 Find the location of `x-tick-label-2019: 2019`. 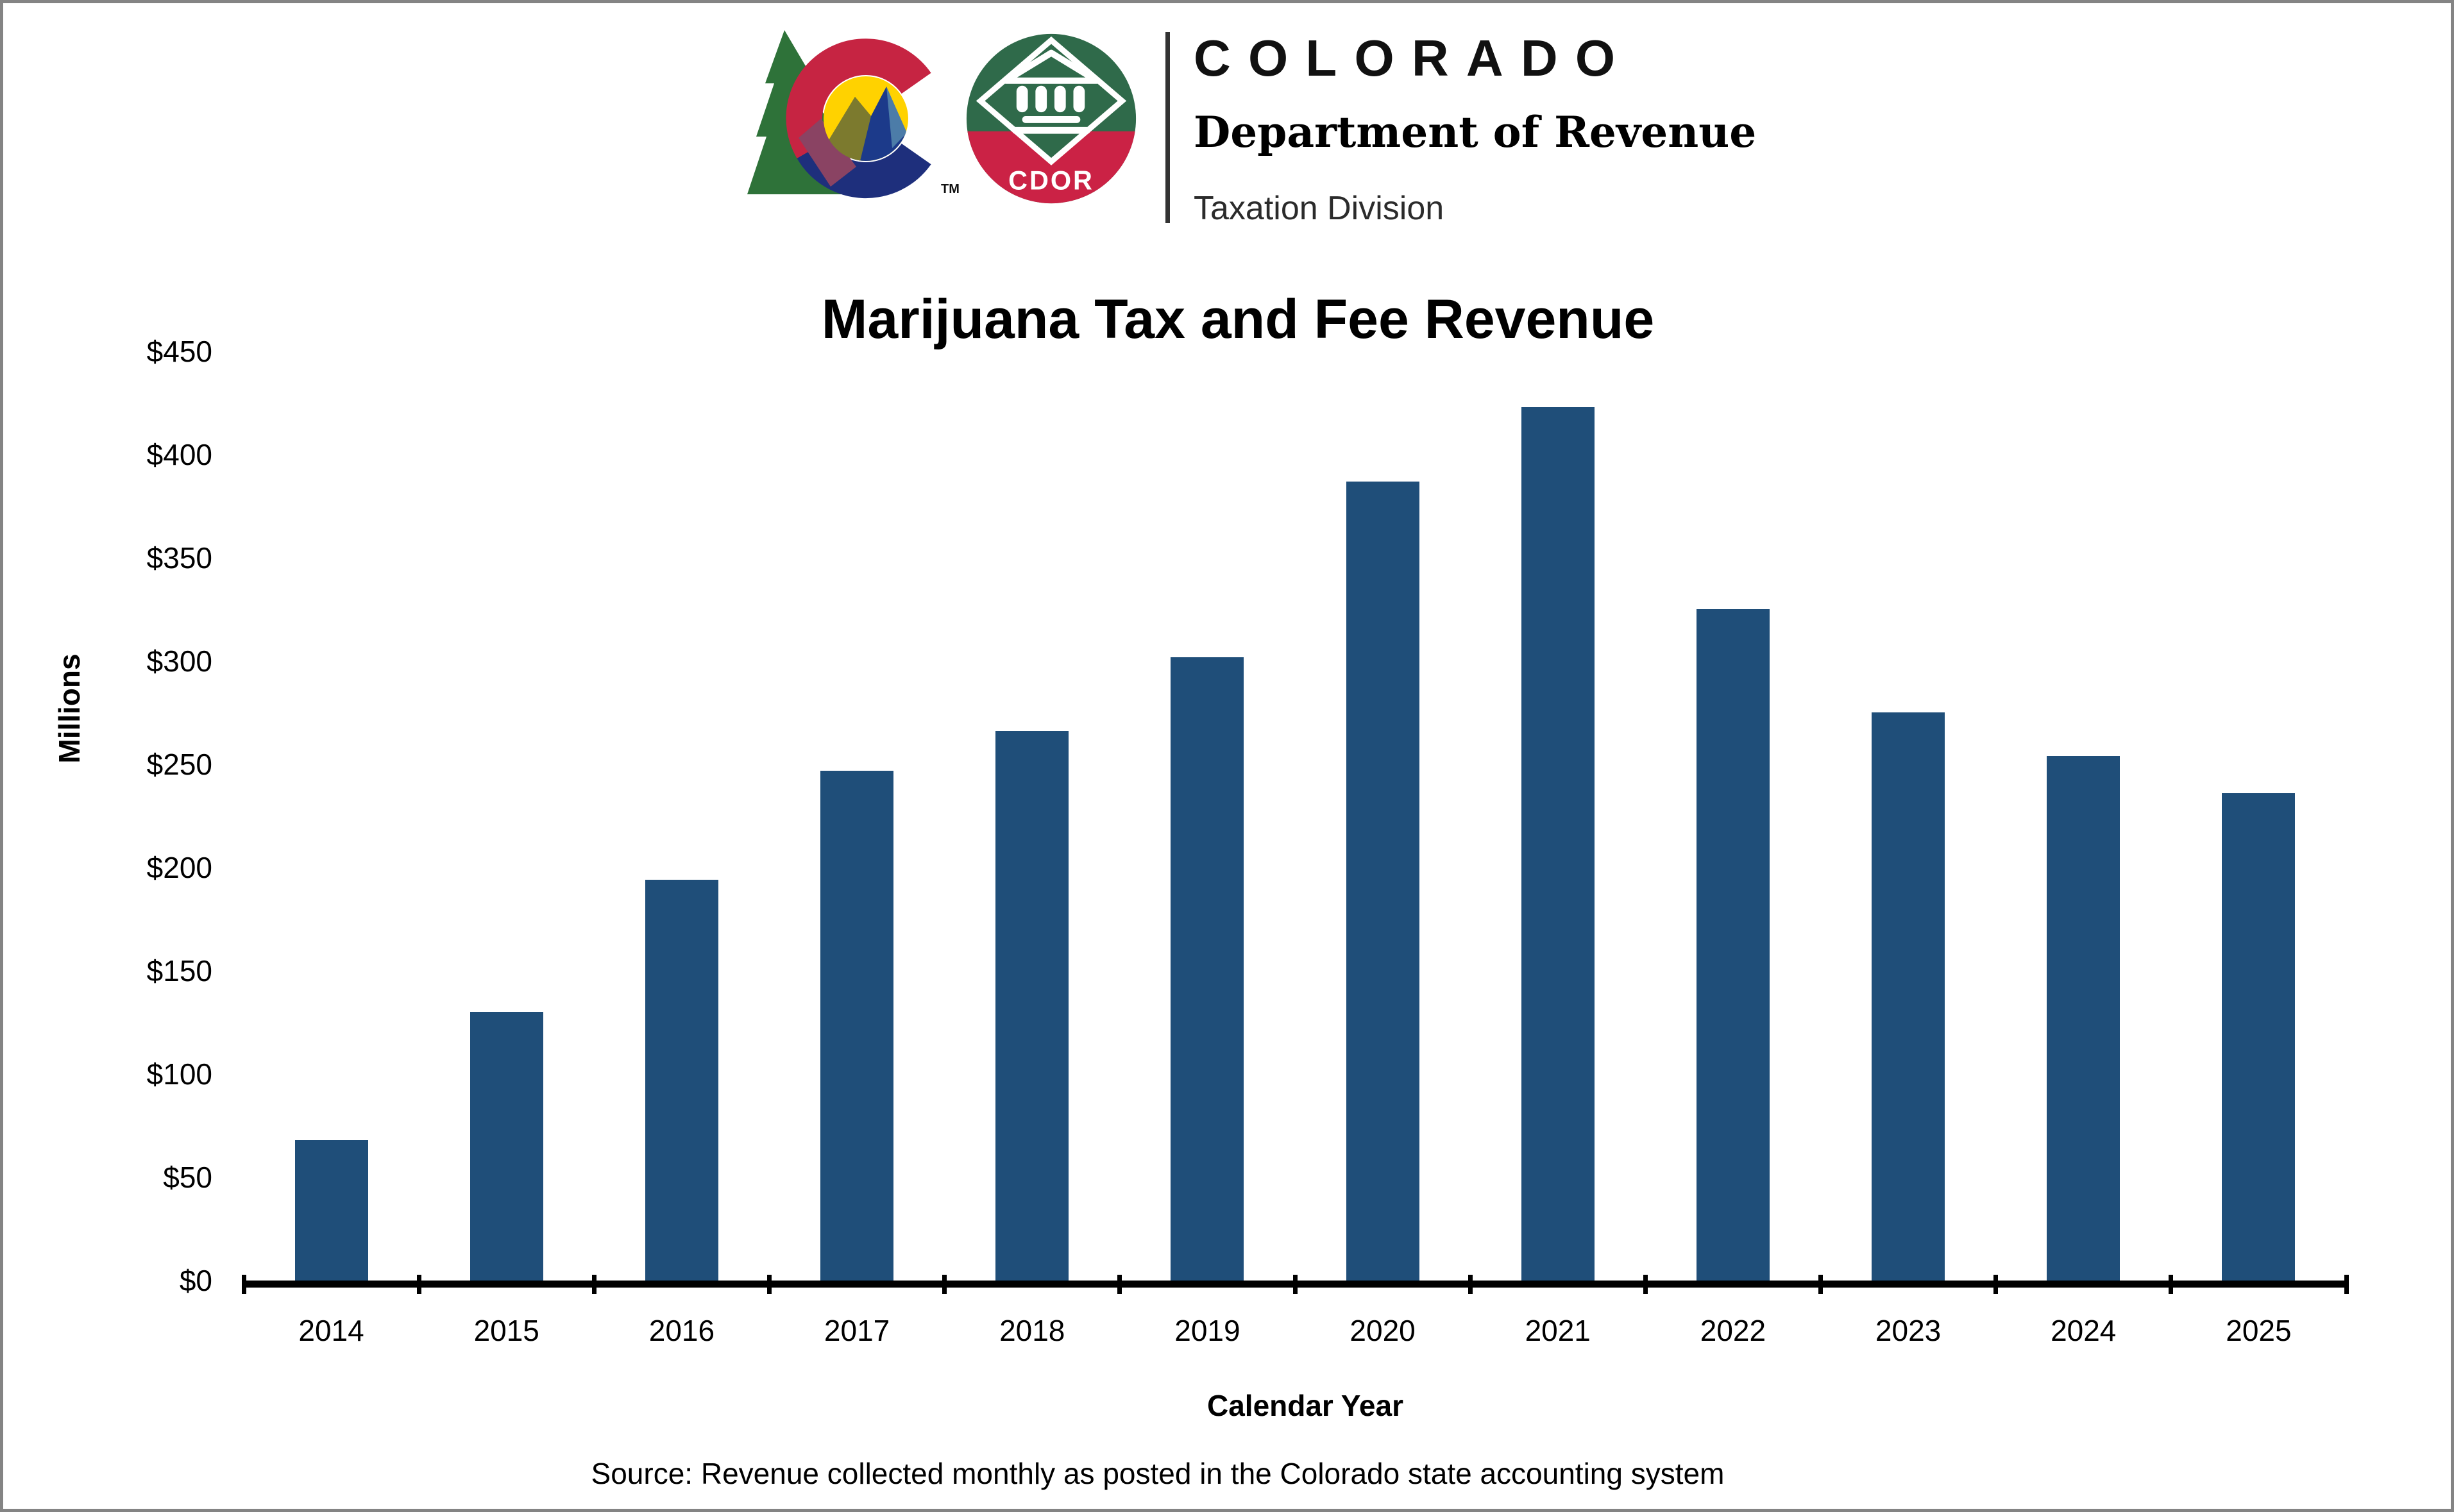

x-tick-label-2019: 2019 is located at coordinates (1207, 1330).